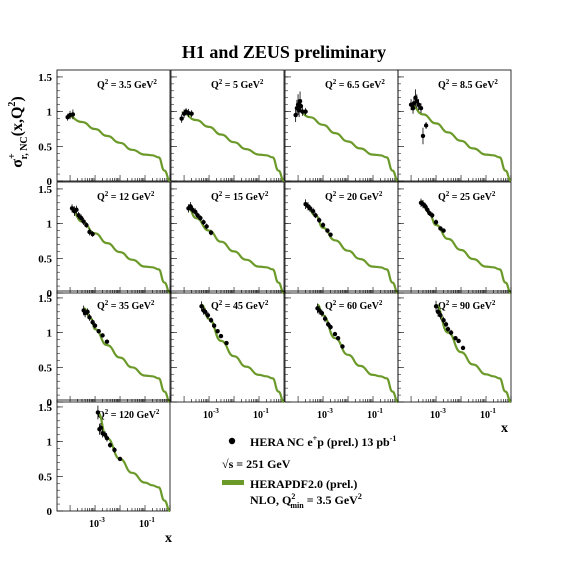  Describe the element at coordinates (232, 441) in the screenshot. I see `legend-marker-data` at that location.